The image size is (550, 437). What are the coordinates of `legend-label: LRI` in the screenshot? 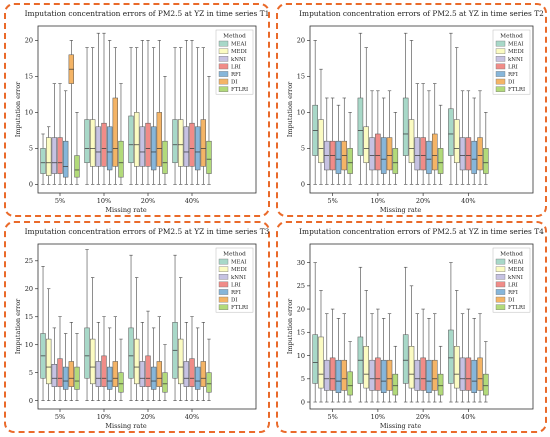 It's located at (513, 285).